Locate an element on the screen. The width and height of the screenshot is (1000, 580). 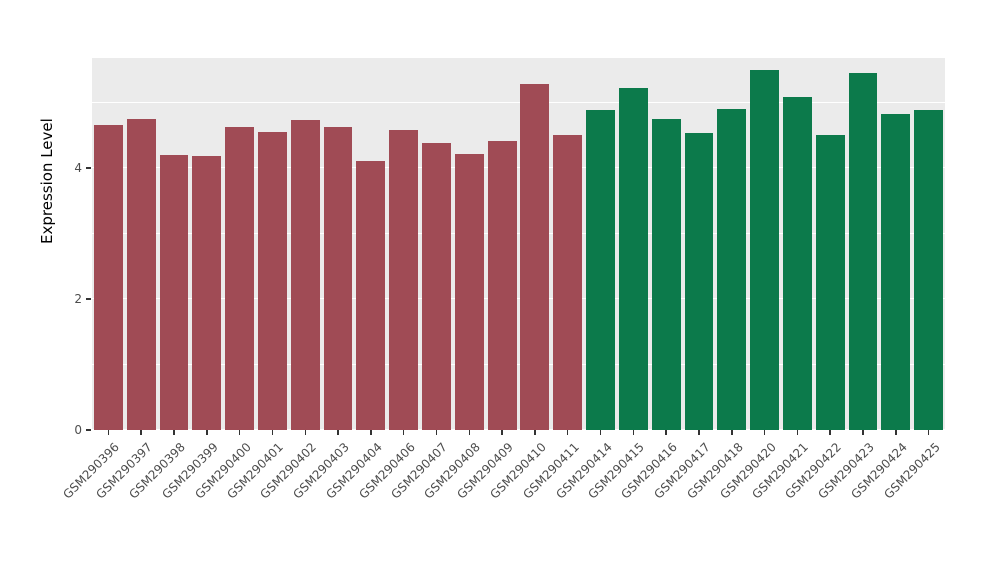
bar-GSM290421 is located at coordinates (797, 263).